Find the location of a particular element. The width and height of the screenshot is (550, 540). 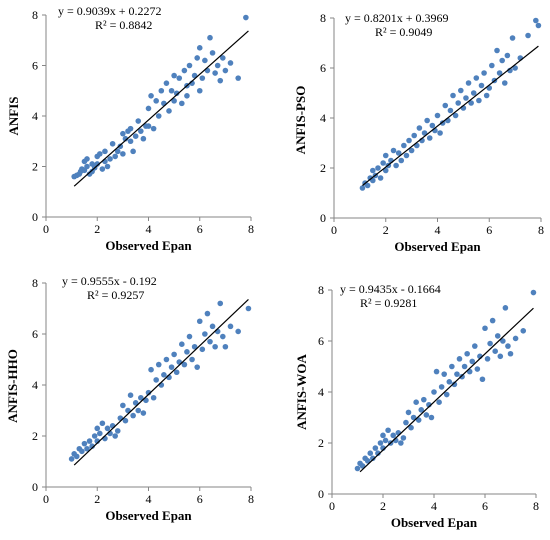

x-tick-label: 8 is located at coordinates (251, 229).